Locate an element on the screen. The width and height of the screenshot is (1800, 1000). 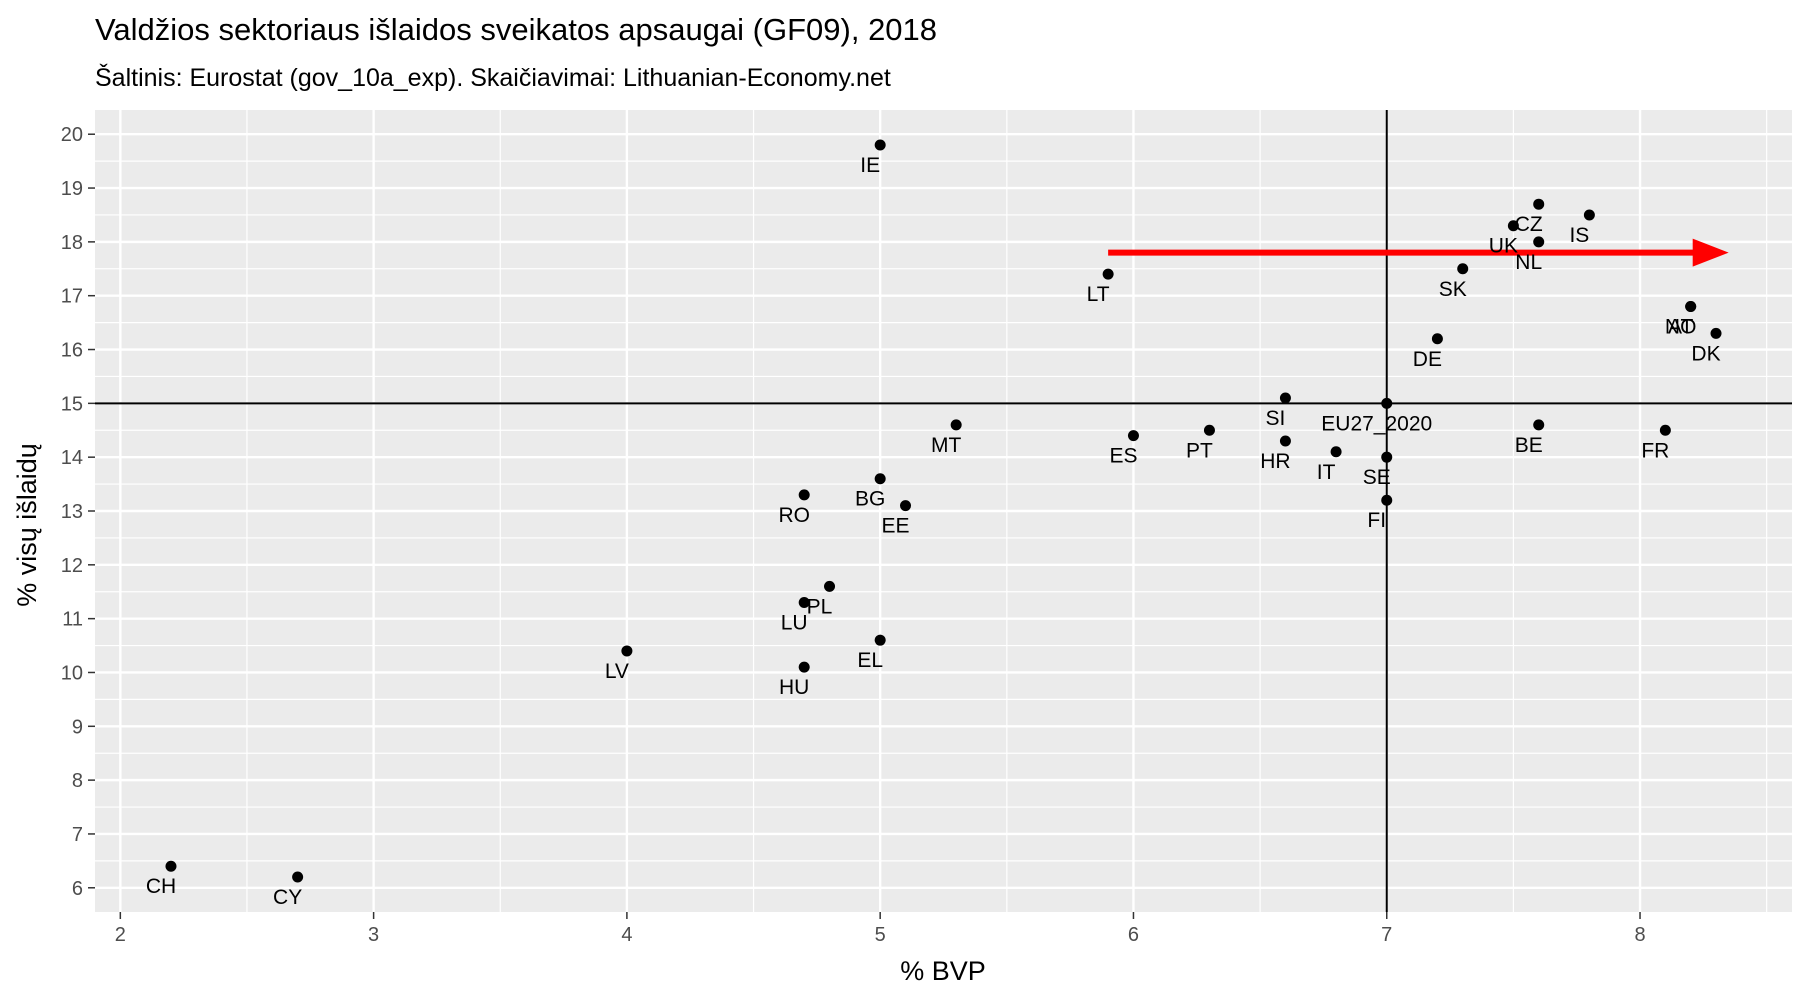
y-tick-label: 7 is located at coordinates (77, 835).